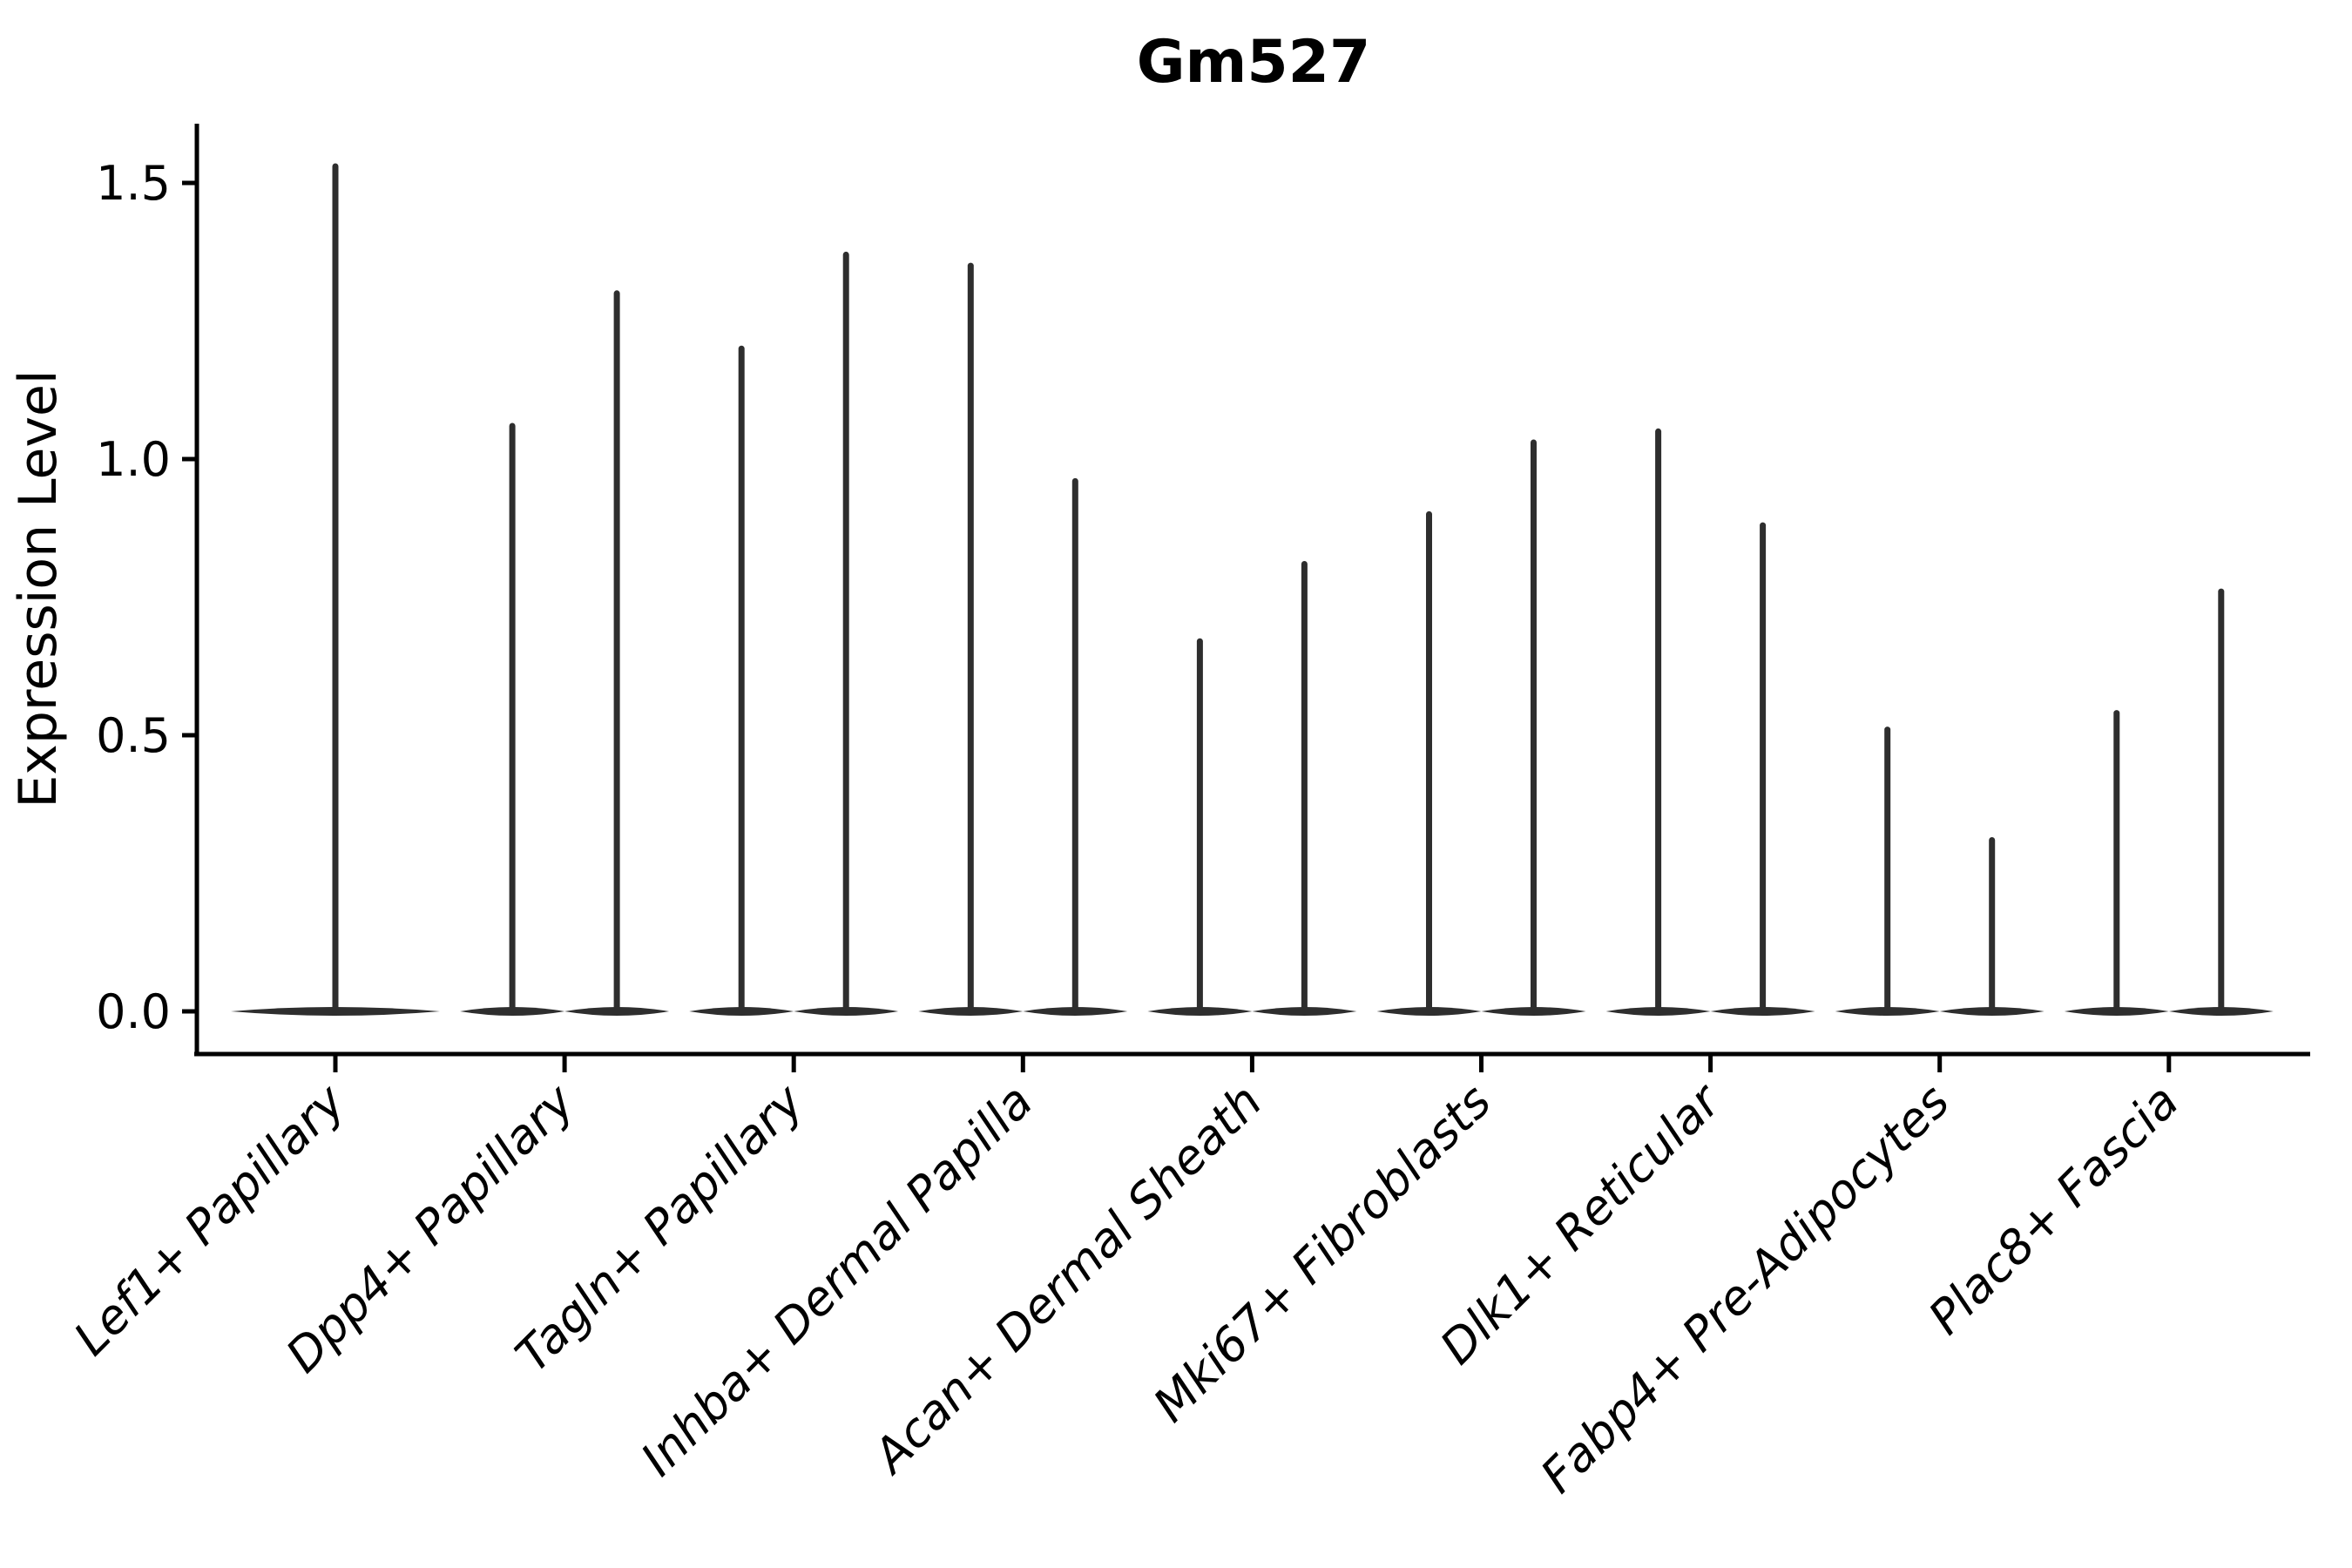 The width and height of the screenshot is (2352, 1568). What do you see at coordinates (134, 460) in the screenshot?
I see `y-tick-label: 1.0` at bounding box center [134, 460].